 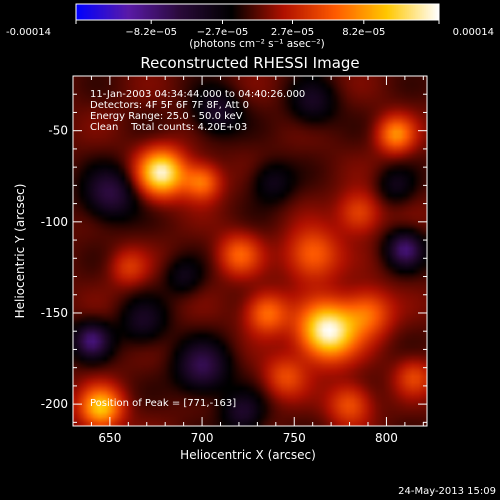 I want to click on y-tick-label: -150, so click(x=54, y=313).